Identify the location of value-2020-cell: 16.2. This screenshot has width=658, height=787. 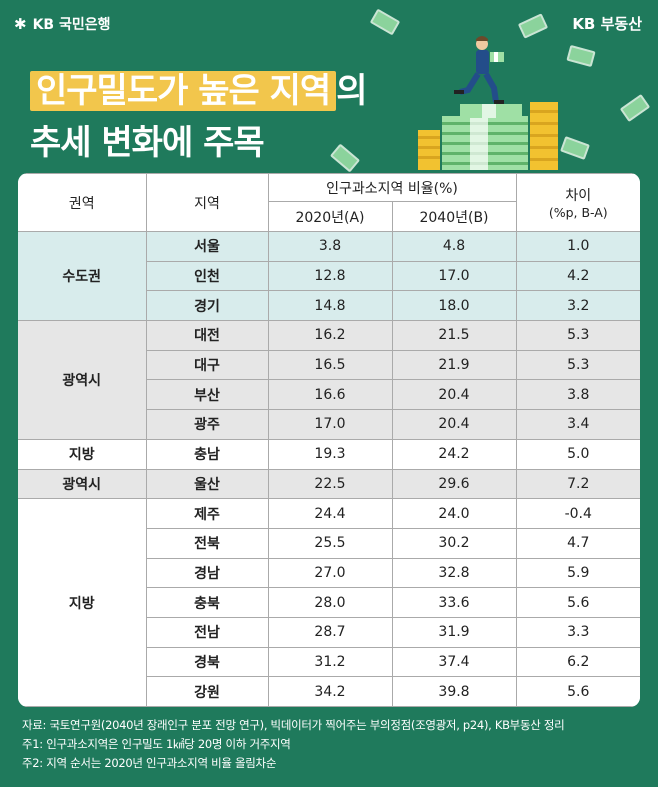
(330, 335).